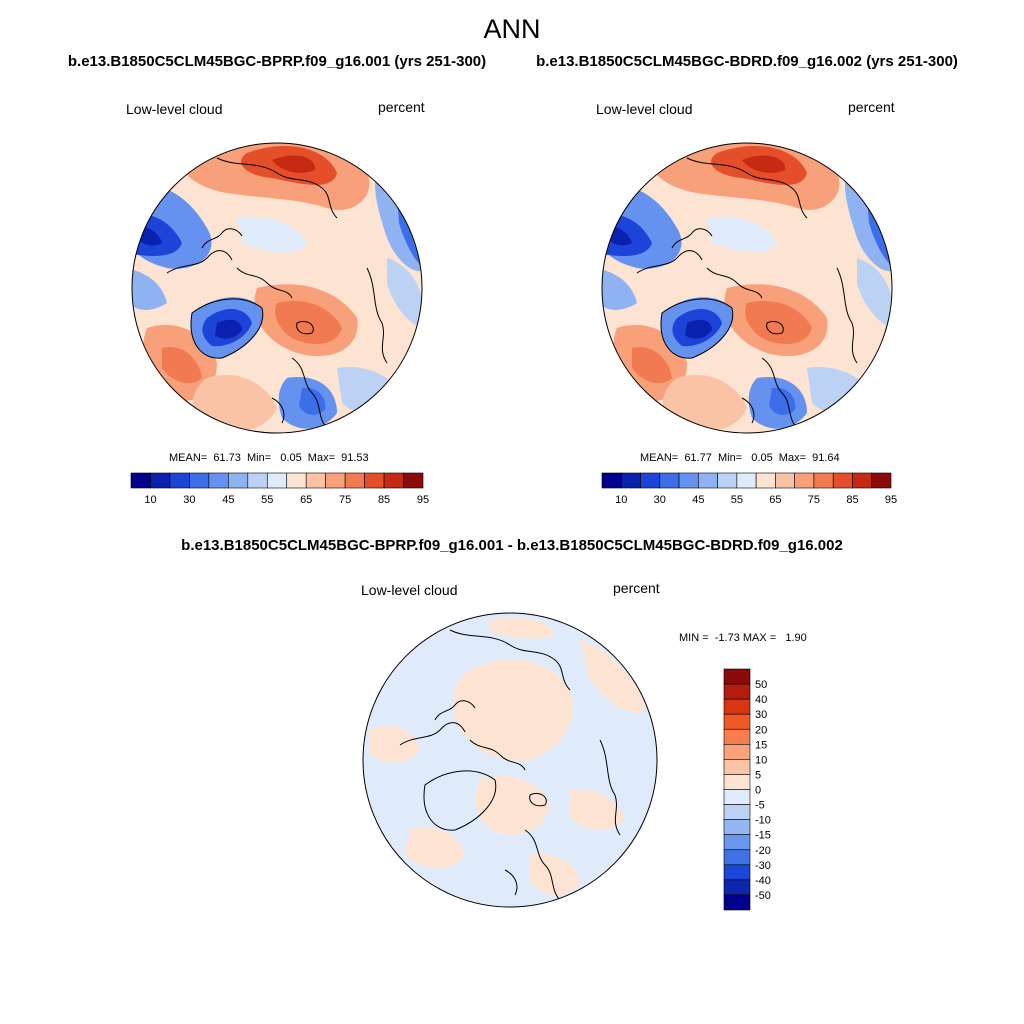 The height and width of the screenshot is (1024, 1024). What do you see at coordinates (740, 458) in the screenshot?
I see `case2-stats: MEAN= 61.77 Min= 0.05 Max= 91.64` at bounding box center [740, 458].